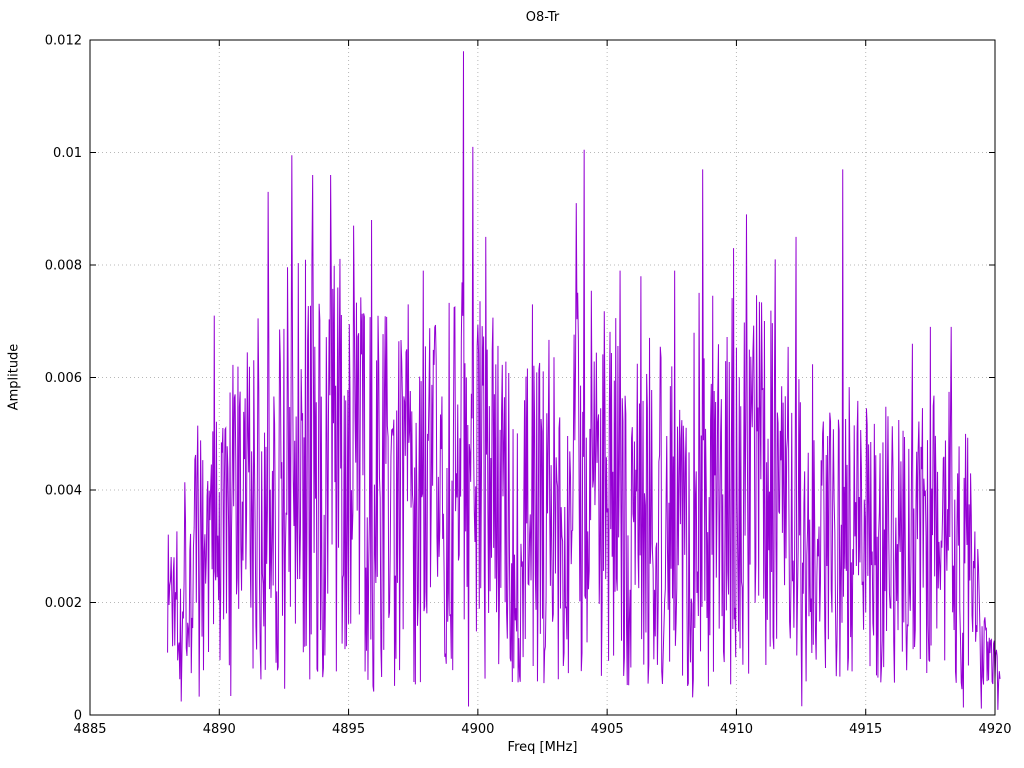 The height and width of the screenshot is (768, 1024). Describe the element at coordinates (219, 729) in the screenshot. I see `x-tick-label: 4890` at that location.